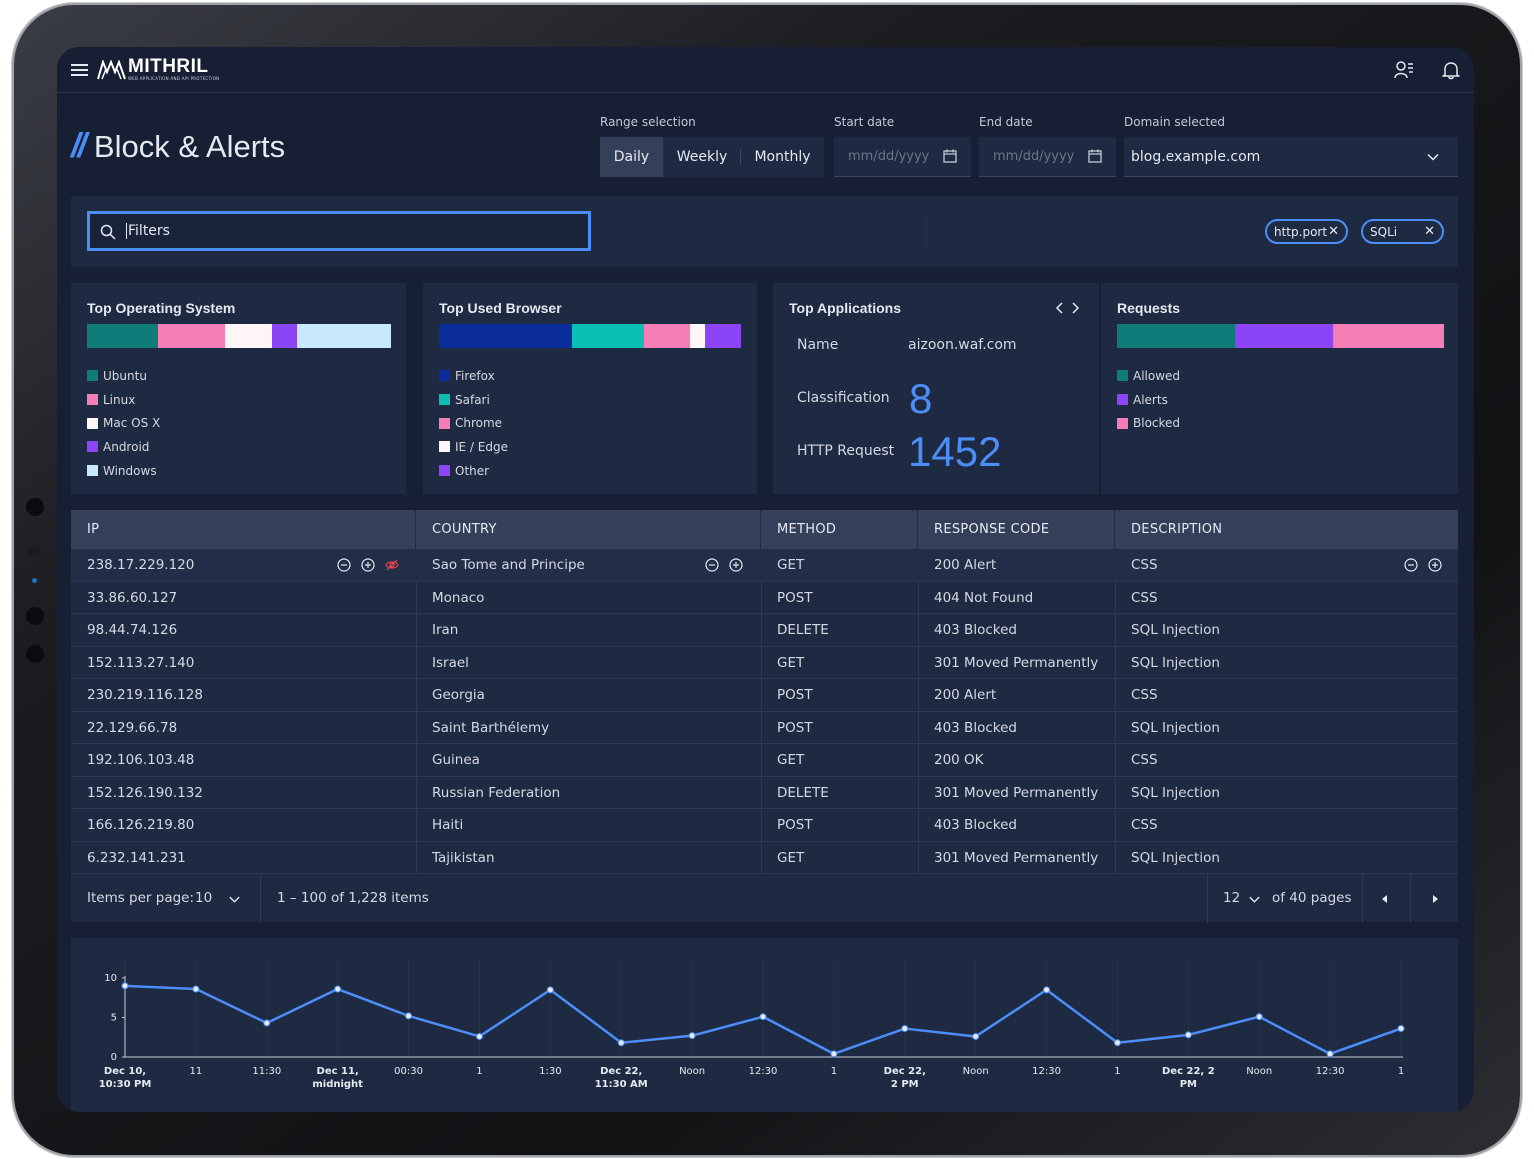  I want to click on x-tick-label: Dec 11,, so click(338, 1071).